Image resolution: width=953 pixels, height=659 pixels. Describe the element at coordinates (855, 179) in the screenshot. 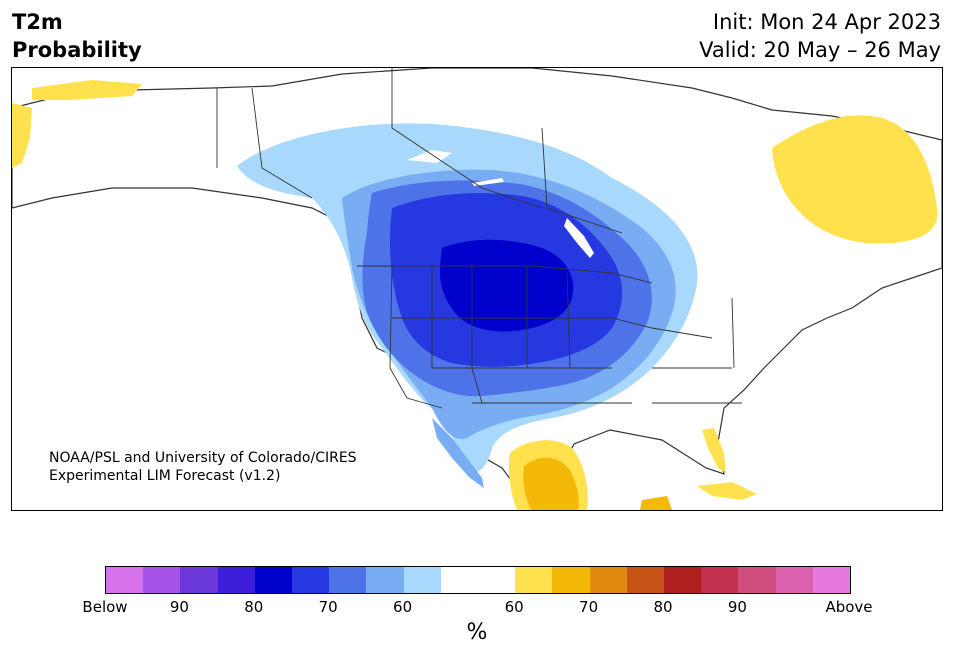

I see `warm-greenland` at that location.